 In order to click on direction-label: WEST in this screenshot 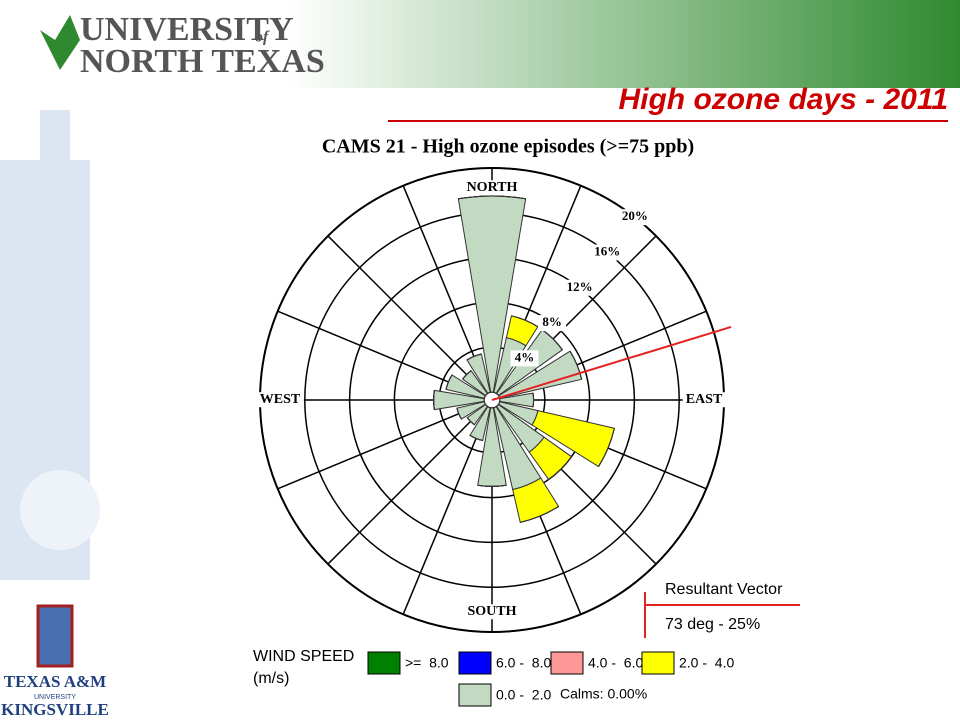, I will do `click(280, 399)`.